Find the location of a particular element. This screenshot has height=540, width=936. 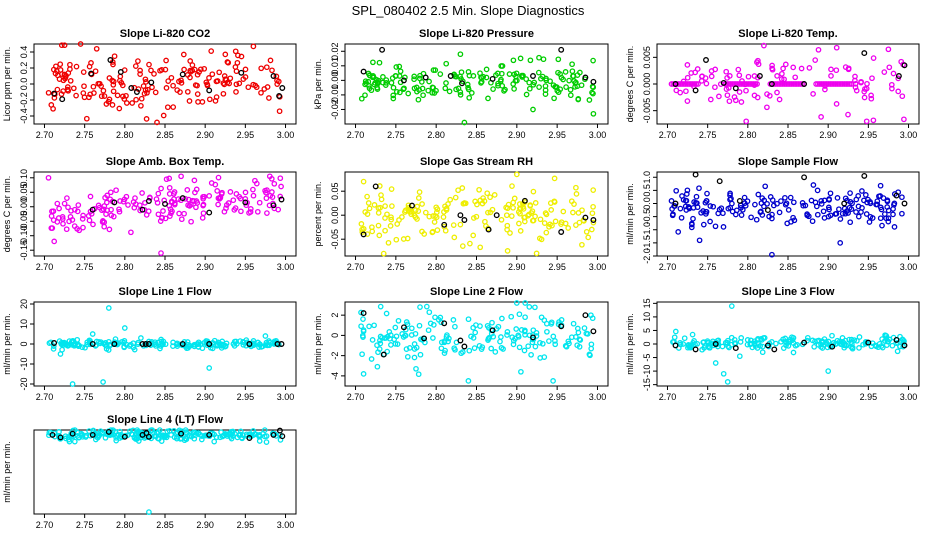

y-tick-label: -2 is located at coordinates (335, 356).